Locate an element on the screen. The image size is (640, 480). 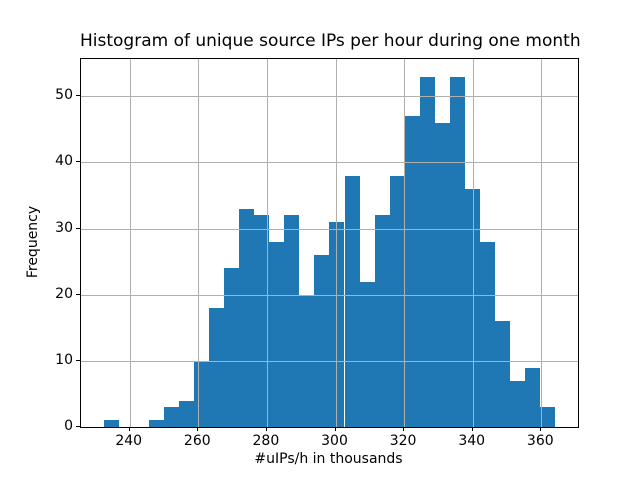
x-tick-label: 300 is located at coordinates (334, 441).